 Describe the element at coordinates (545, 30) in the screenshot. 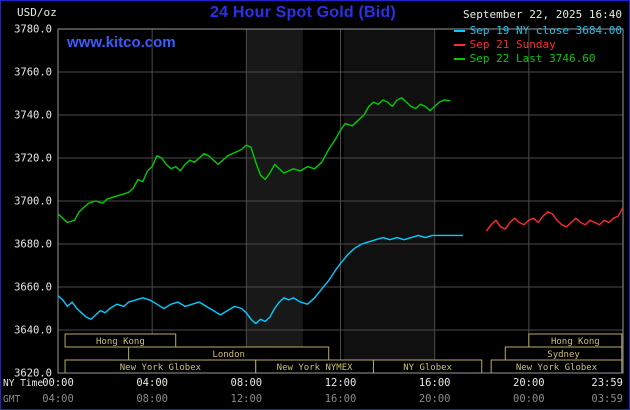

I see `legend-label: Sep 19 NY close 3684.00` at that location.